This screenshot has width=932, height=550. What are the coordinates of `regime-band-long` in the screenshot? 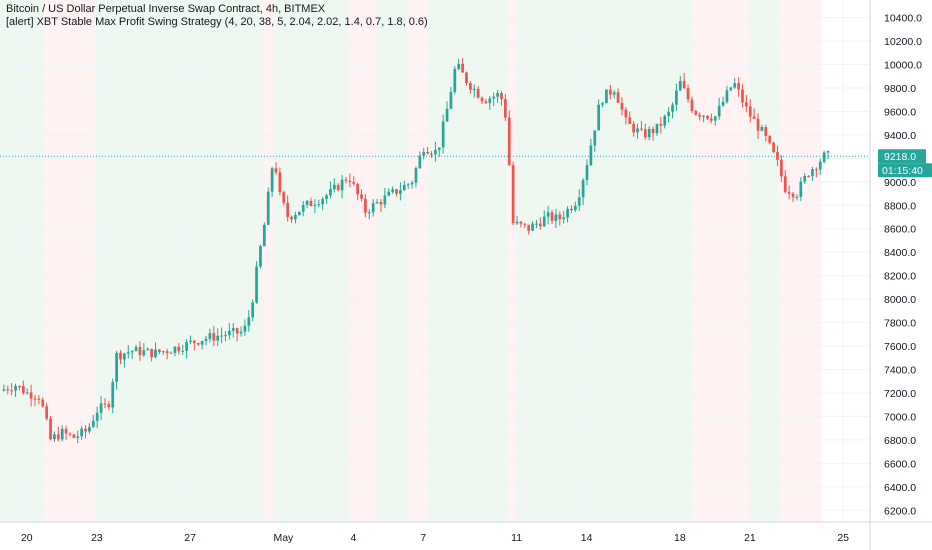 It's located at (631, 261).